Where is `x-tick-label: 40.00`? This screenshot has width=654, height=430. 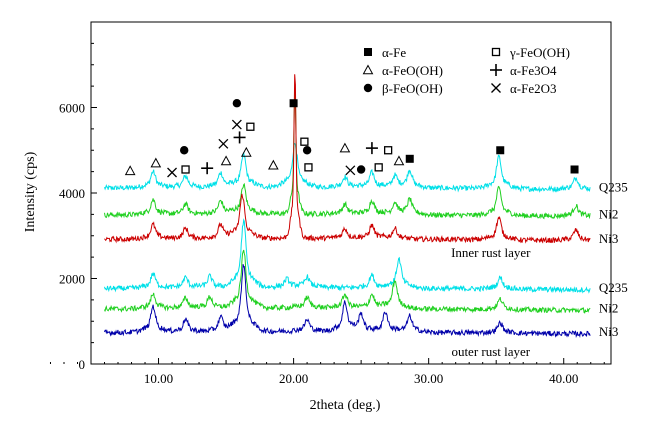
x-tick-label: 40.00 is located at coordinates (563, 378).